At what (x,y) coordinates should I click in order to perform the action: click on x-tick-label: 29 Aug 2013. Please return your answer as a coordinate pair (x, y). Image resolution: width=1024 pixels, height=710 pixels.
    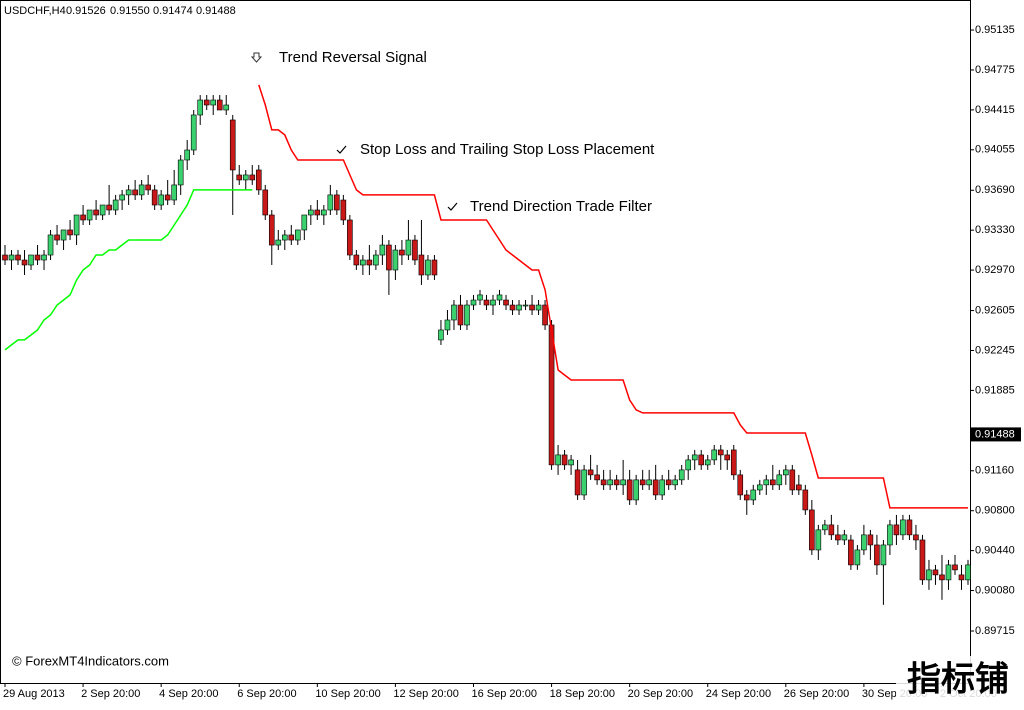
    Looking at the image, I should click on (34, 694).